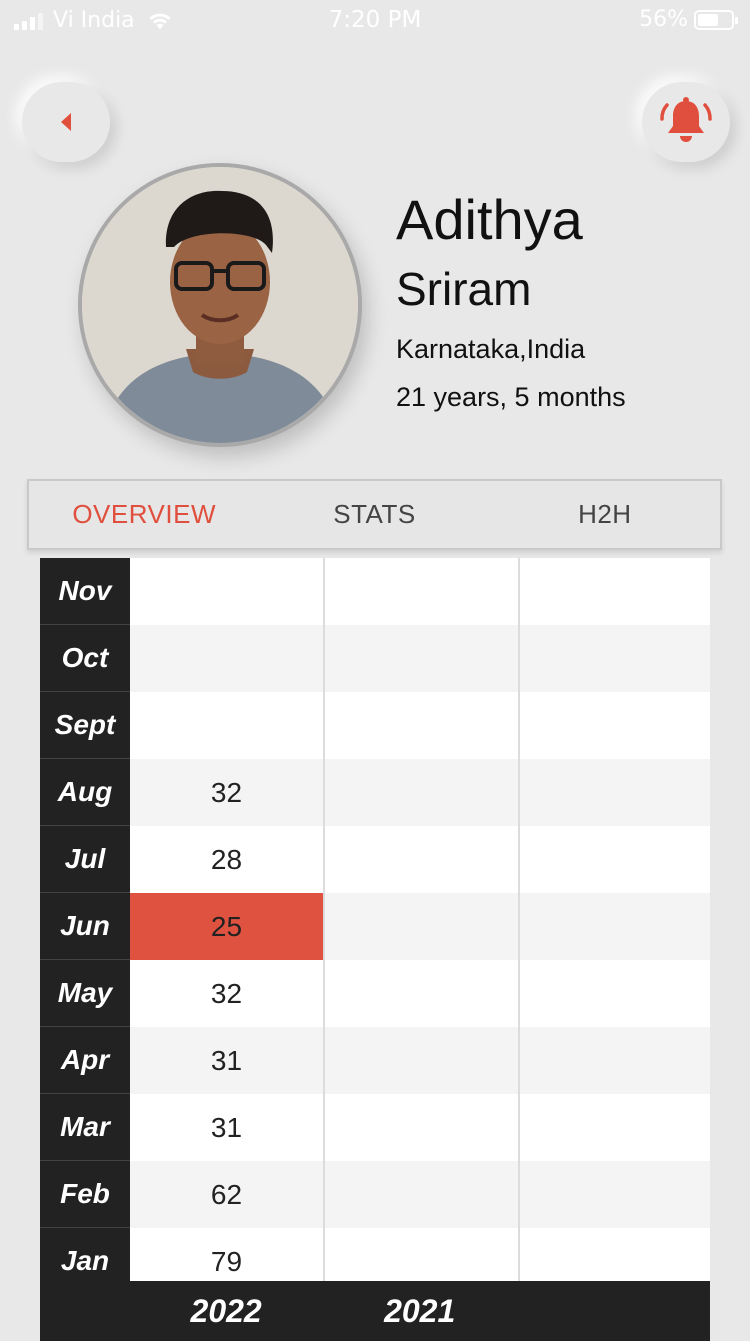 The width and height of the screenshot is (750, 1341). What do you see at coordinates (227, 859) in the screenshot?
I see `table-cell: 28` at bounding box center [227, 859].